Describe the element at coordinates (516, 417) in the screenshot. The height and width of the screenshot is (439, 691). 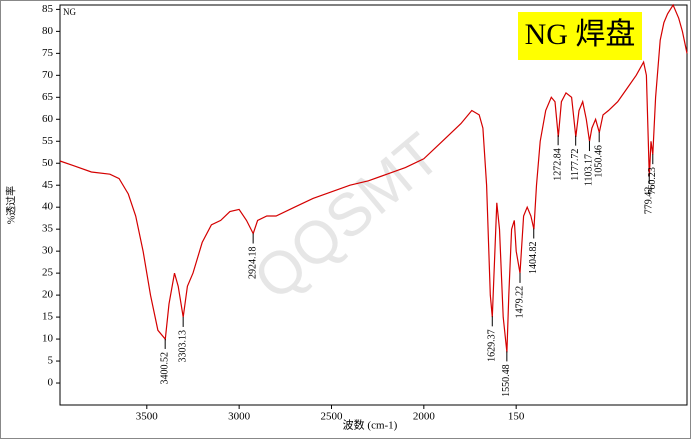
I see `x-tick-label: 150` at that location.